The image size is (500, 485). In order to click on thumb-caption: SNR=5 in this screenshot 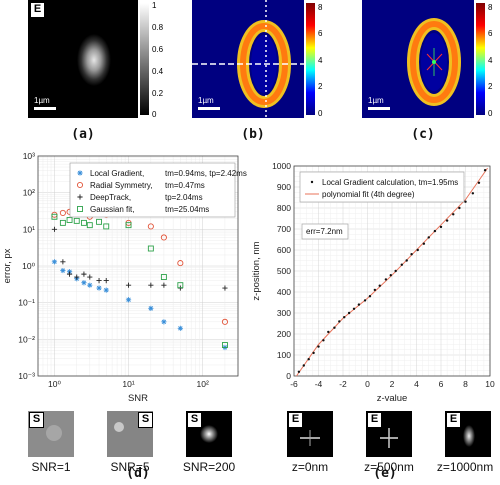, I will do `click(130, 467)`.